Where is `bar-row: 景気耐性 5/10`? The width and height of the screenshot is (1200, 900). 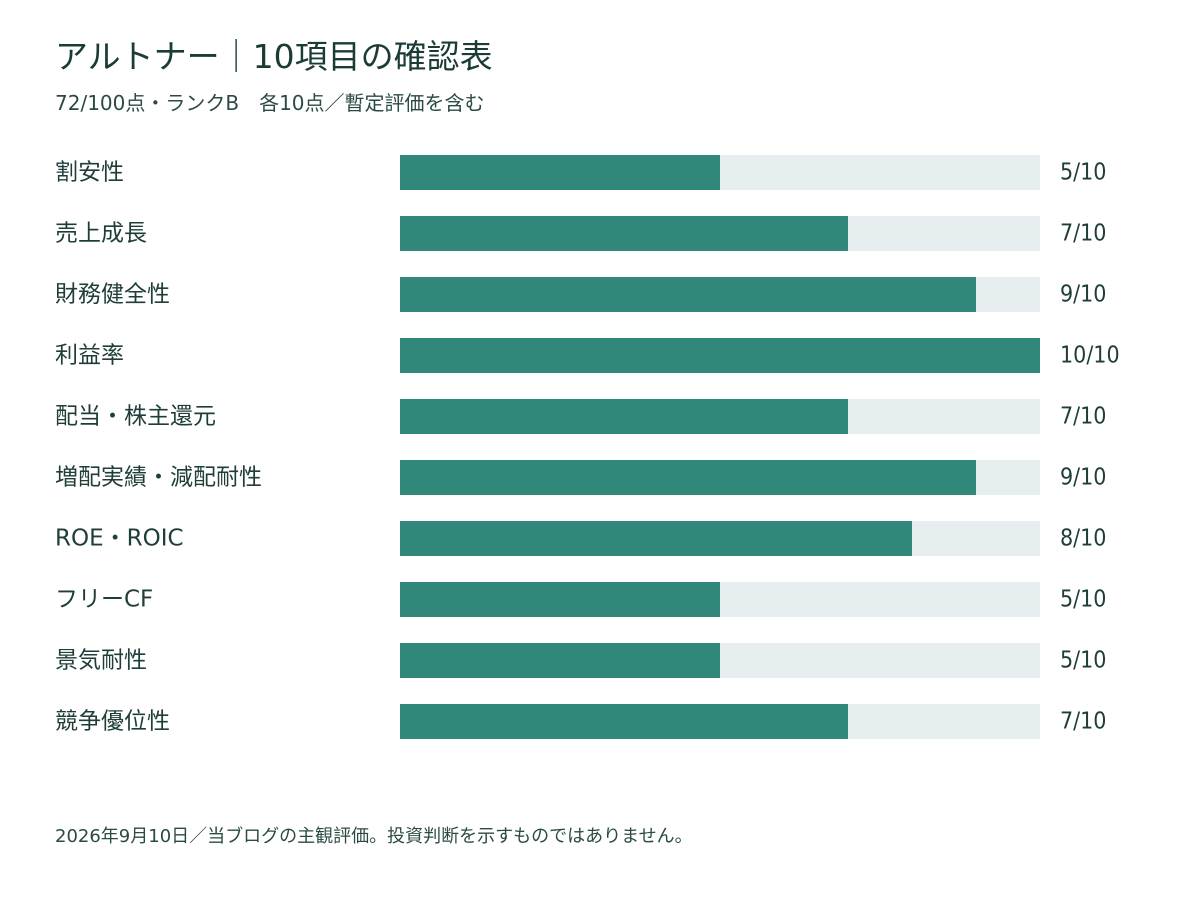
bar-row: 景気耐性 5/10 is located at coordinates (580, 660).